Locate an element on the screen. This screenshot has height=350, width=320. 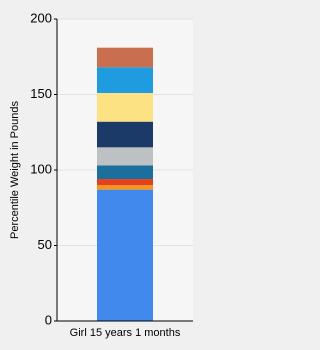
y-tick-label: 50 is located at coordinates (45, 244).